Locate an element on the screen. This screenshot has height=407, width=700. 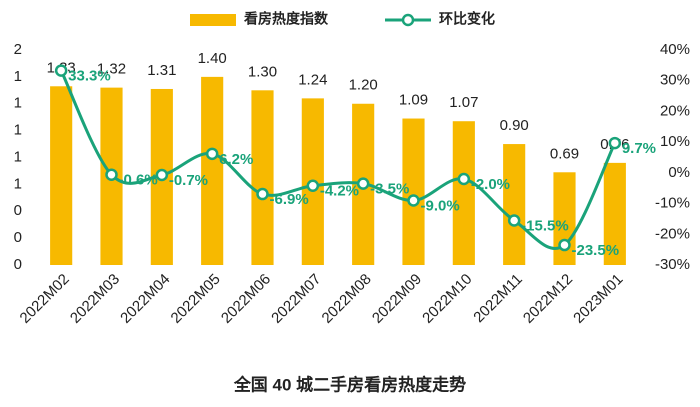
x-tick-label: 2023M01 is located at coordinates (598, 299).